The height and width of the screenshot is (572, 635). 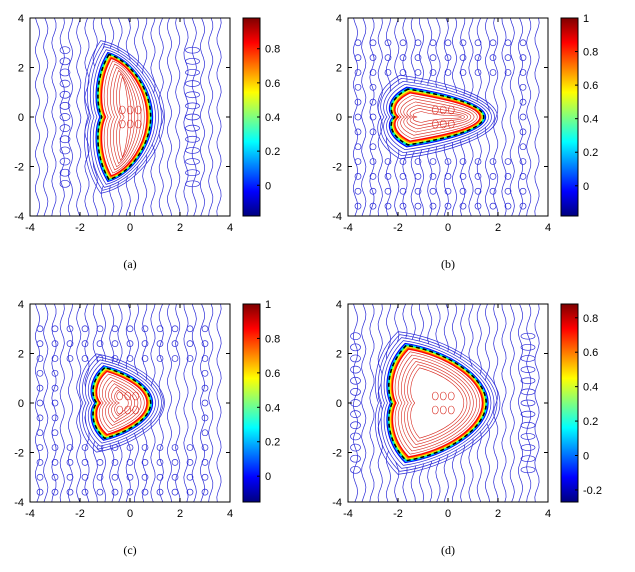 What do you see at coordinates (272, 443) in the screenshot?
I see `colorbar-tick-label: 0.2` at bounding box center [272, 443].